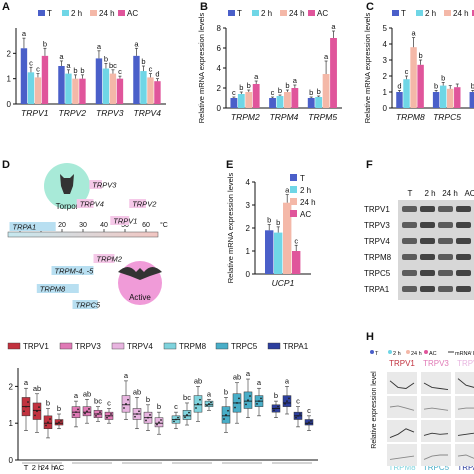 This screenshot has height=474, width=474. What do you see at coordinates (9, 79) in the screenshot?
I see `y-tick-label: 1` at bounding box center [9, 79].